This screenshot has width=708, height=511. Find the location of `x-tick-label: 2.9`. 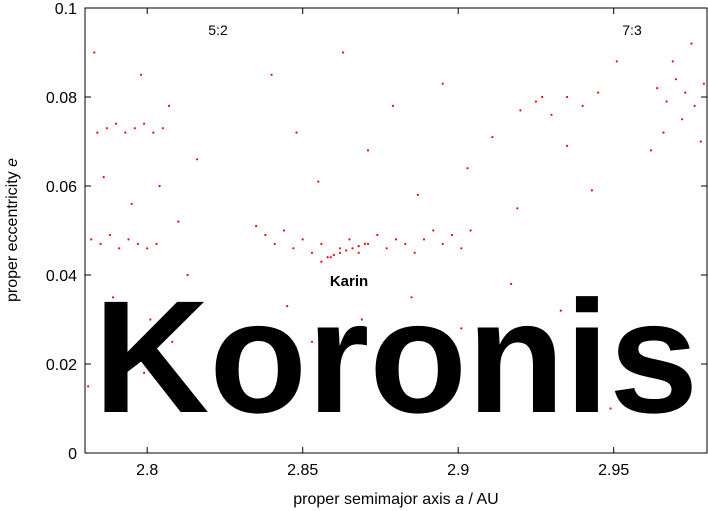

x-tick-label: 2.9 is located at coordinates (458, 470).